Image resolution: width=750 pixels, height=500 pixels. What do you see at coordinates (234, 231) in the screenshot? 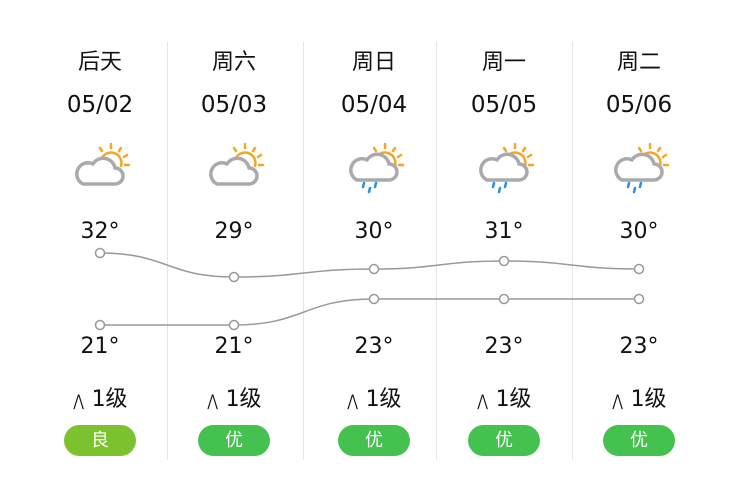
I see `high-temp: 29°` at bounding box center [234, 231].